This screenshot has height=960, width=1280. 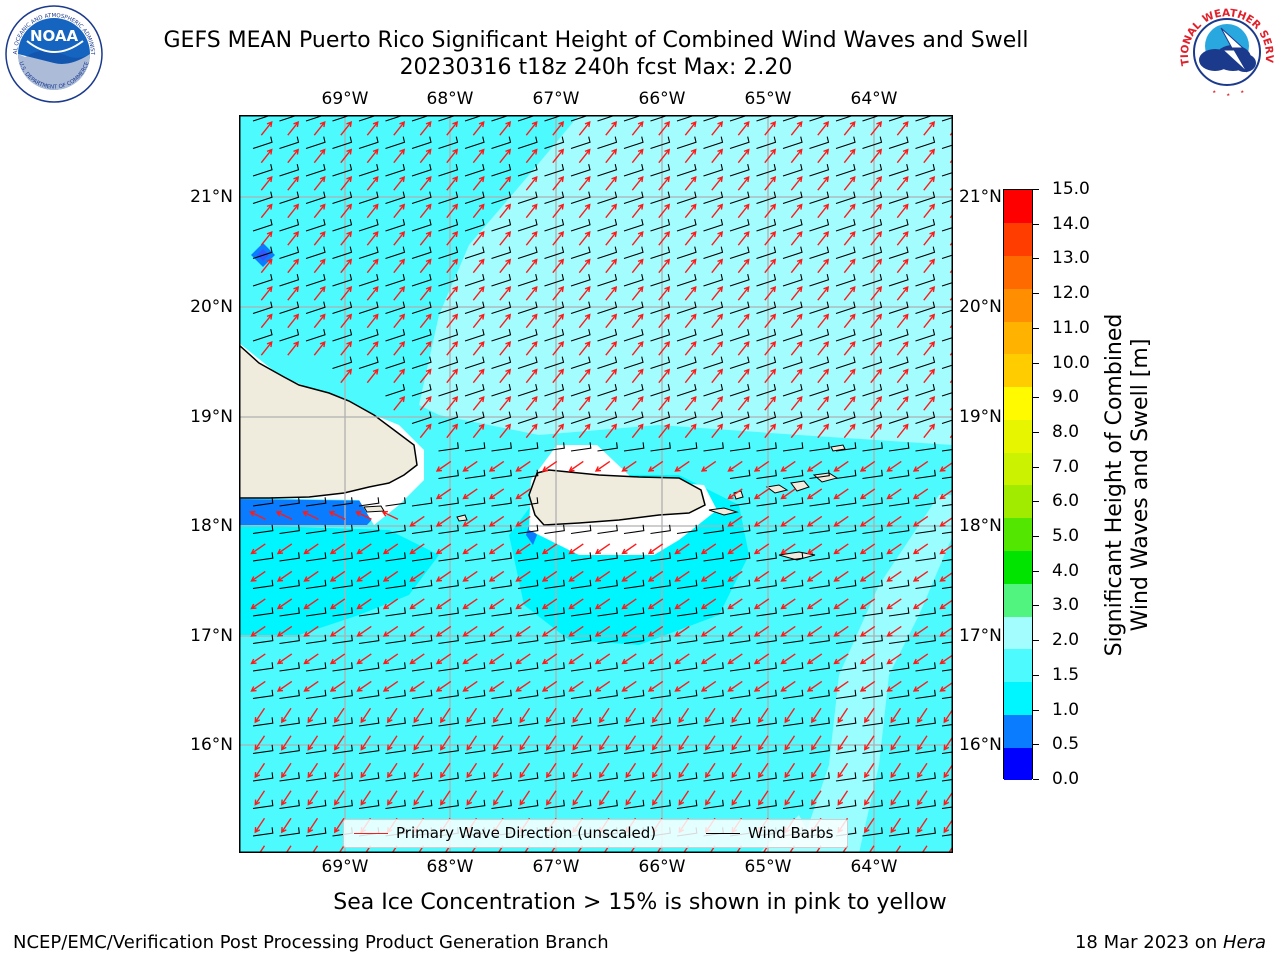 What do you see at coordinates (1036, 502) in the screenshot?
I see `colorbar-tick-mark` at bounding box center [1036, 502].